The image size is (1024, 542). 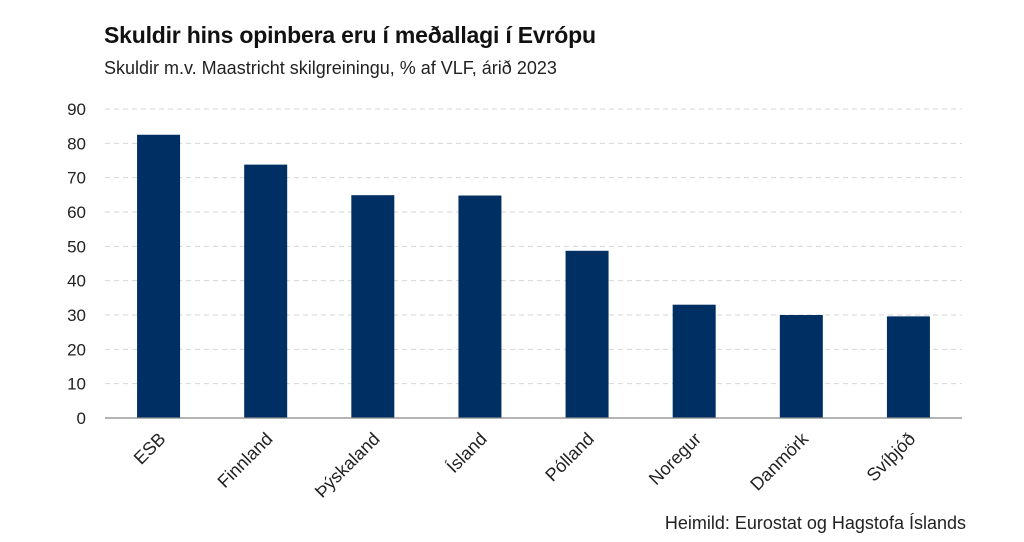 What do you see at coordinates (76, 178) in the screenshot?
I see `y-tick-label: 70` at bounding box center [76, 178].